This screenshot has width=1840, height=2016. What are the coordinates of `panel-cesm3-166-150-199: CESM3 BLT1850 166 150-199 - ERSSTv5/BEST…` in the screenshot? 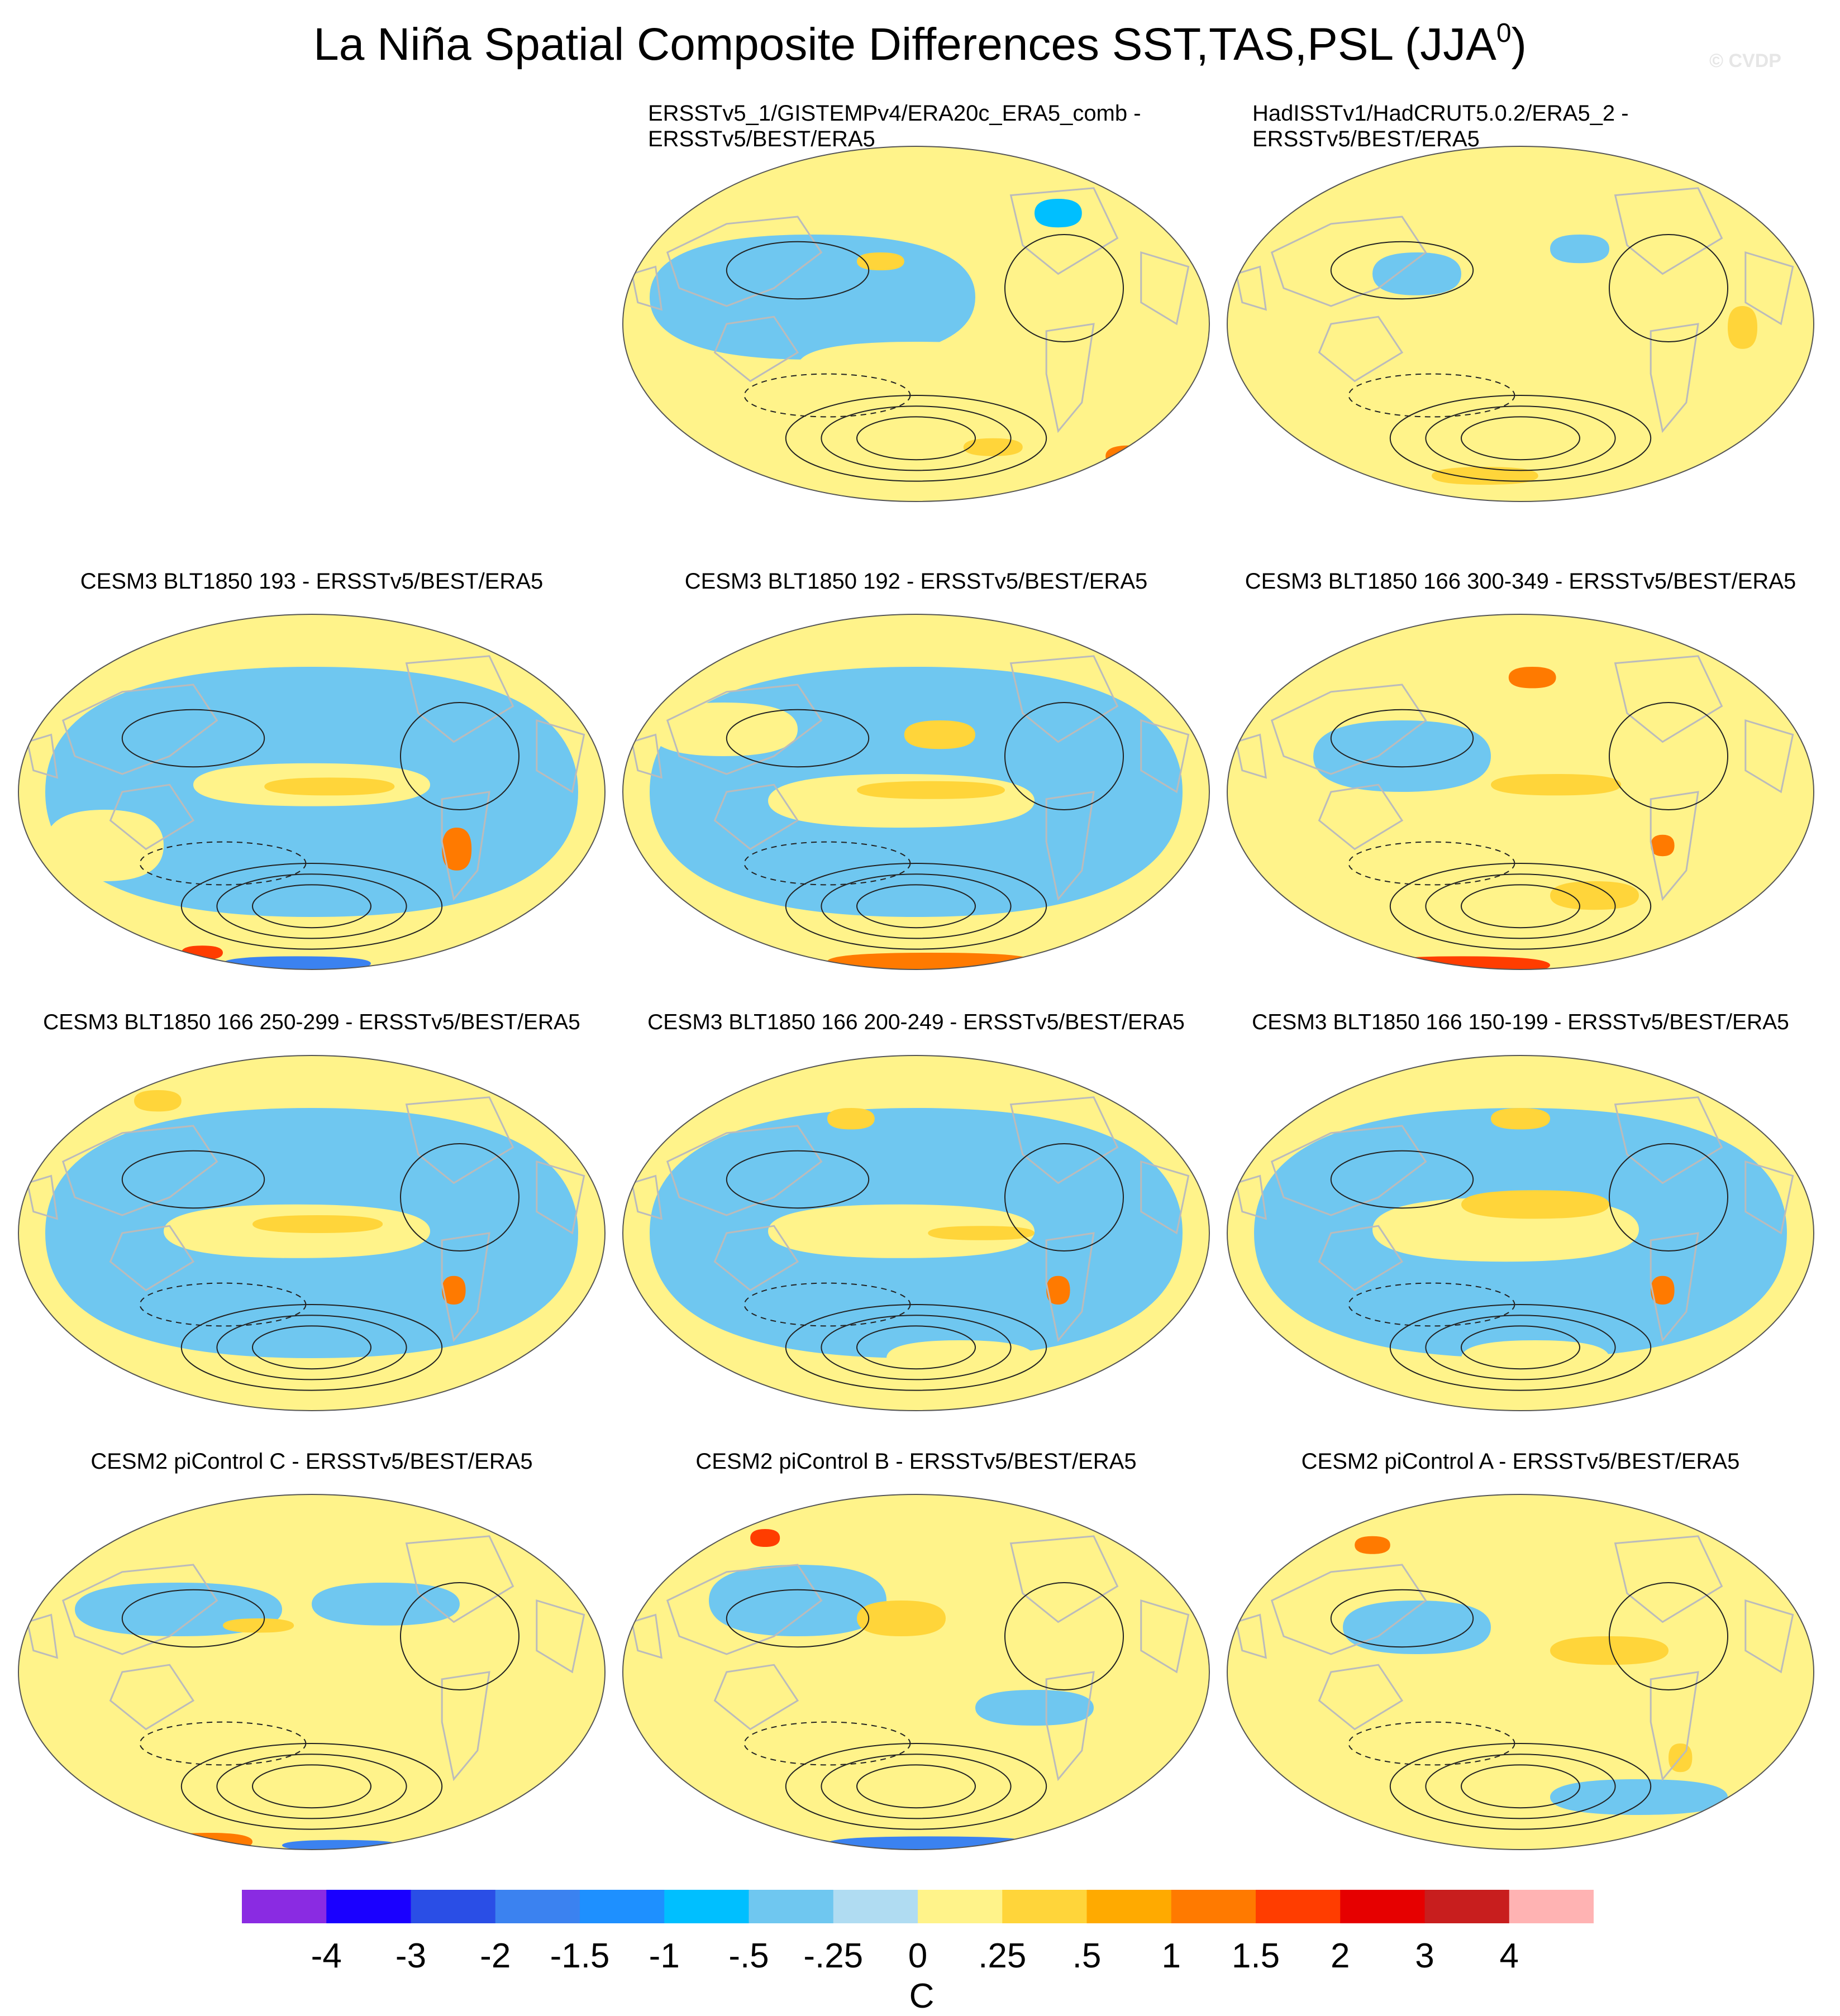 It's located at (1520, 1211).